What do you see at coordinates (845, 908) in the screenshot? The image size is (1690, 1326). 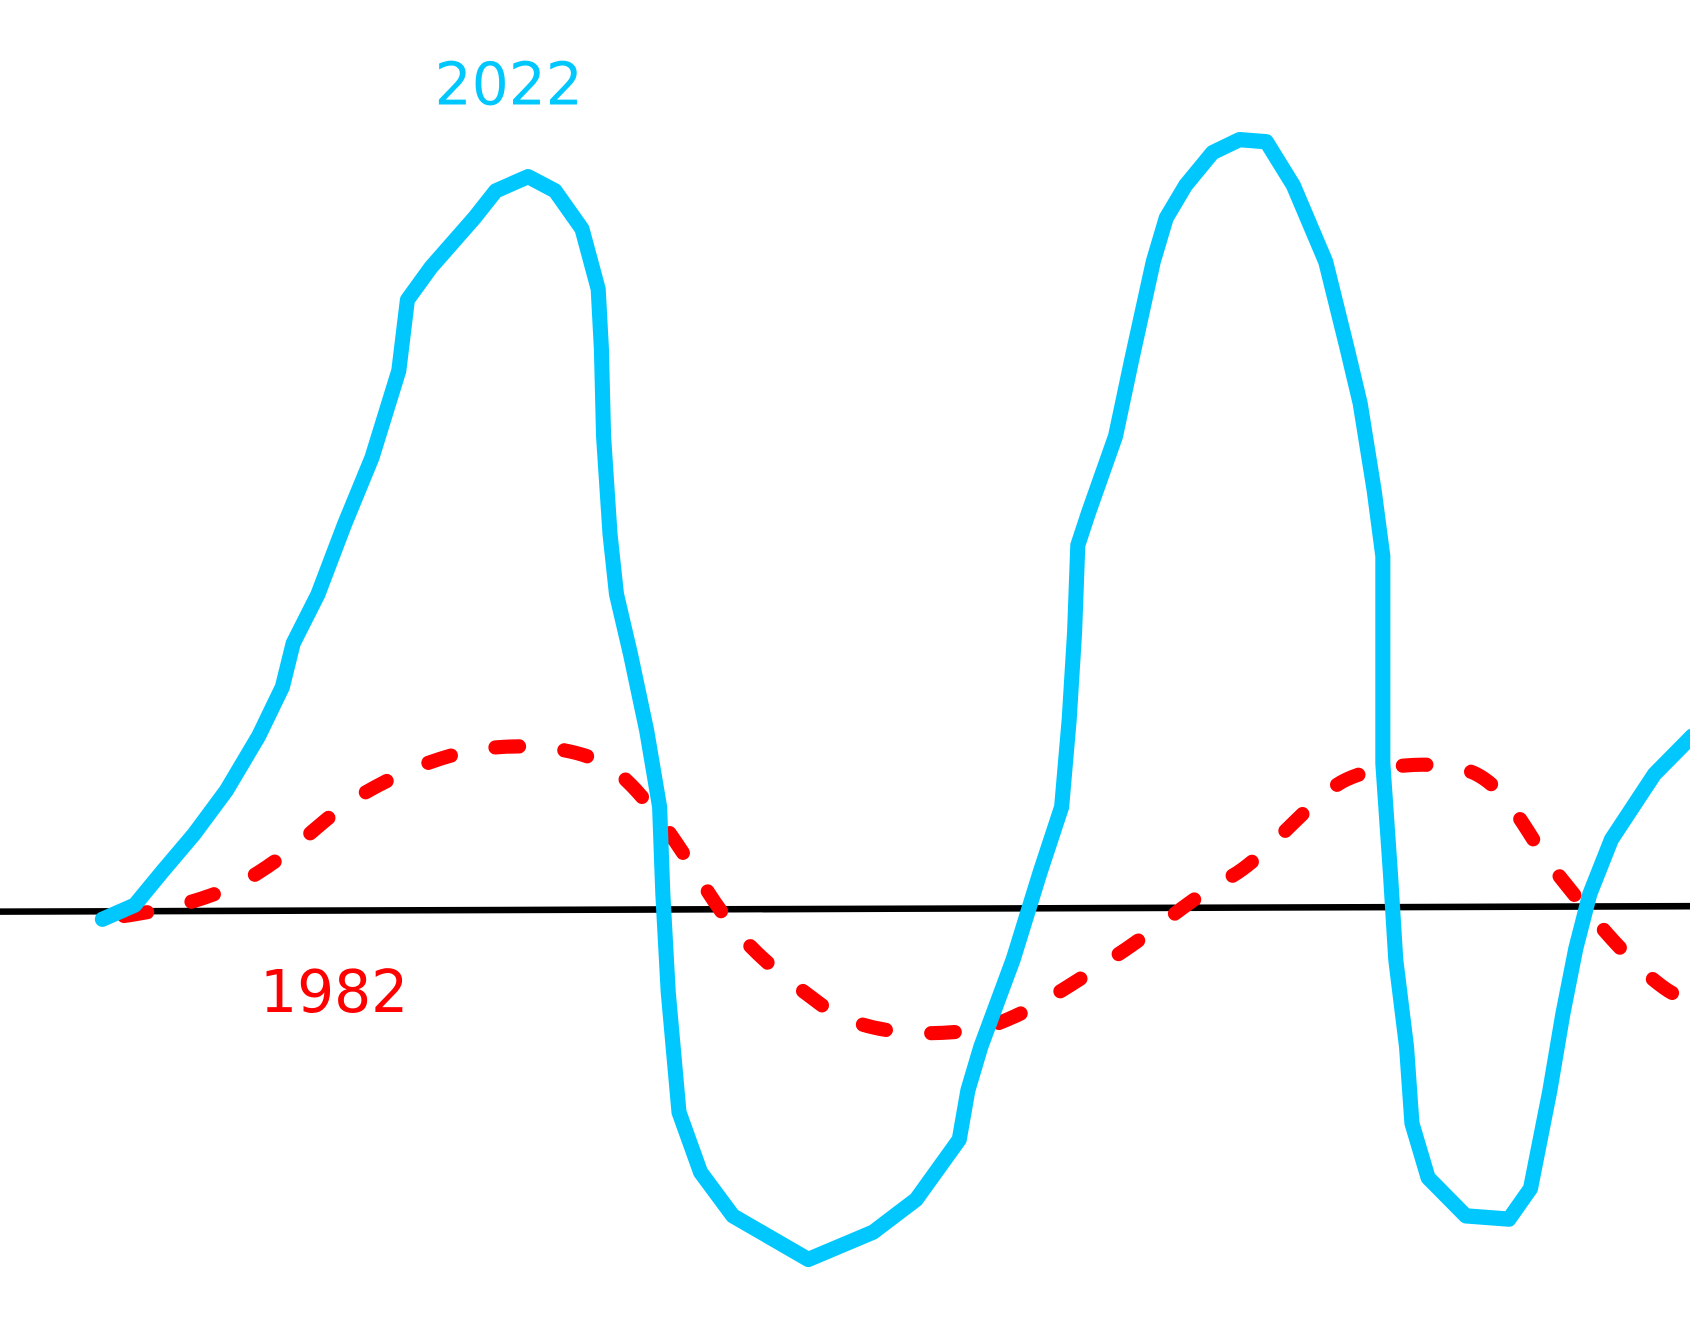 I see `baseline` at bounding box center [845, 908].